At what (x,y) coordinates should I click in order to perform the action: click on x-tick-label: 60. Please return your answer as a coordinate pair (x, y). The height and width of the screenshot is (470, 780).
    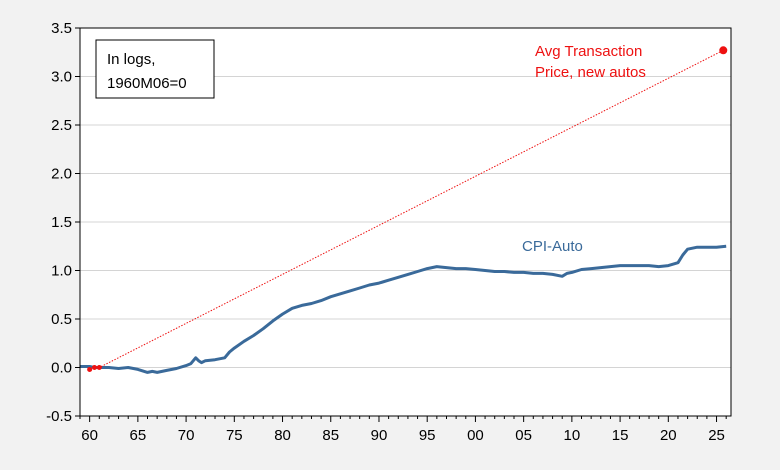
    Looking at the image, I should click on (89, 435).